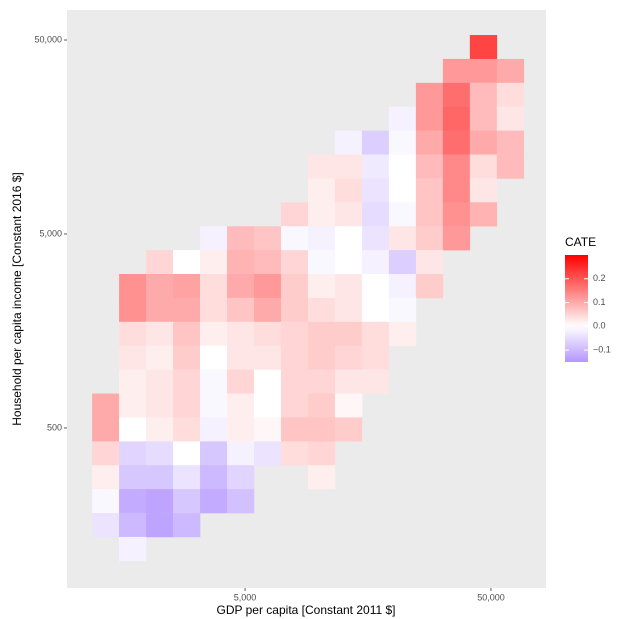  What do you see at coordinates (54, 427) in the screenshot?
I see `y-tick-label: 500` at bounding box center [54, 427].